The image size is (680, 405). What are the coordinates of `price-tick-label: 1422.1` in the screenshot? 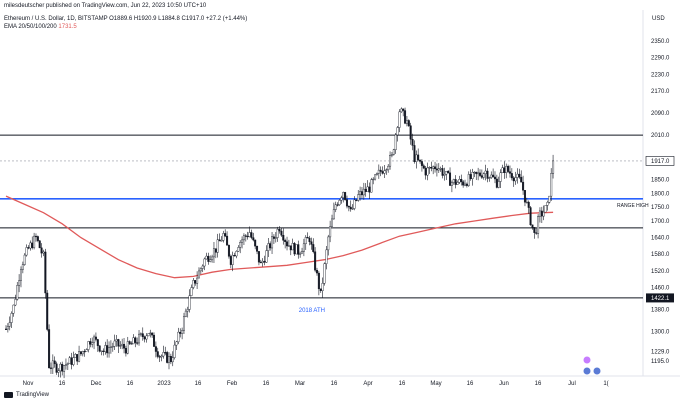 It's located at (660, 299).